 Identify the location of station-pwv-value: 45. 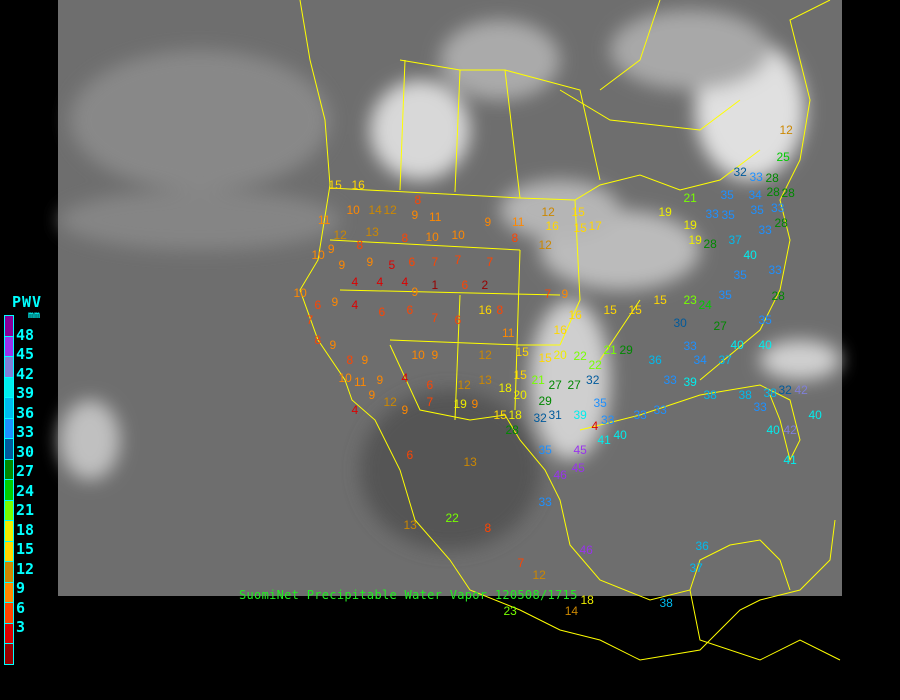
(580, 450).